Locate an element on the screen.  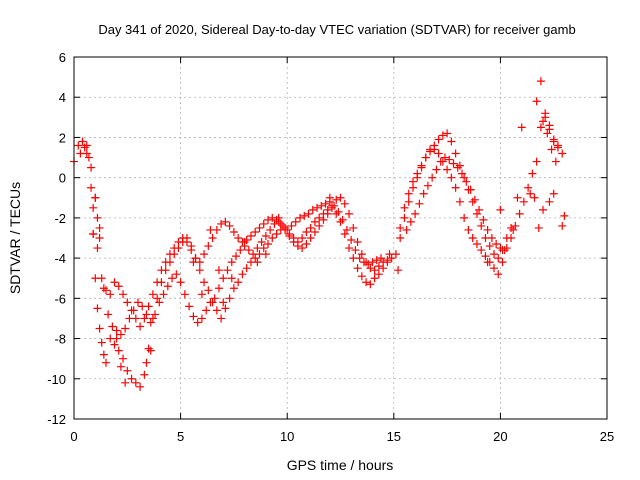
y-tick-label: 4 is located at coordinates (62, 97).